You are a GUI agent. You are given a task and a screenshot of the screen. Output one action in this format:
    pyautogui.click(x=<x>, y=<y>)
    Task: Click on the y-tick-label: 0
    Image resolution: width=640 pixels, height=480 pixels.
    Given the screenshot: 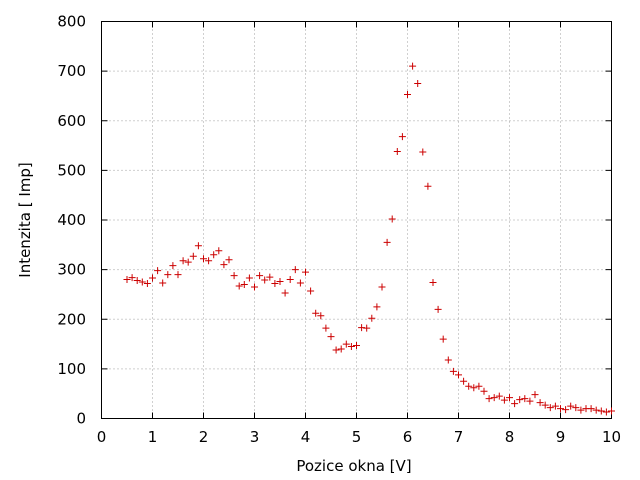 What is the action you would take?
    pyautogui.click(x=81, y=419)
    